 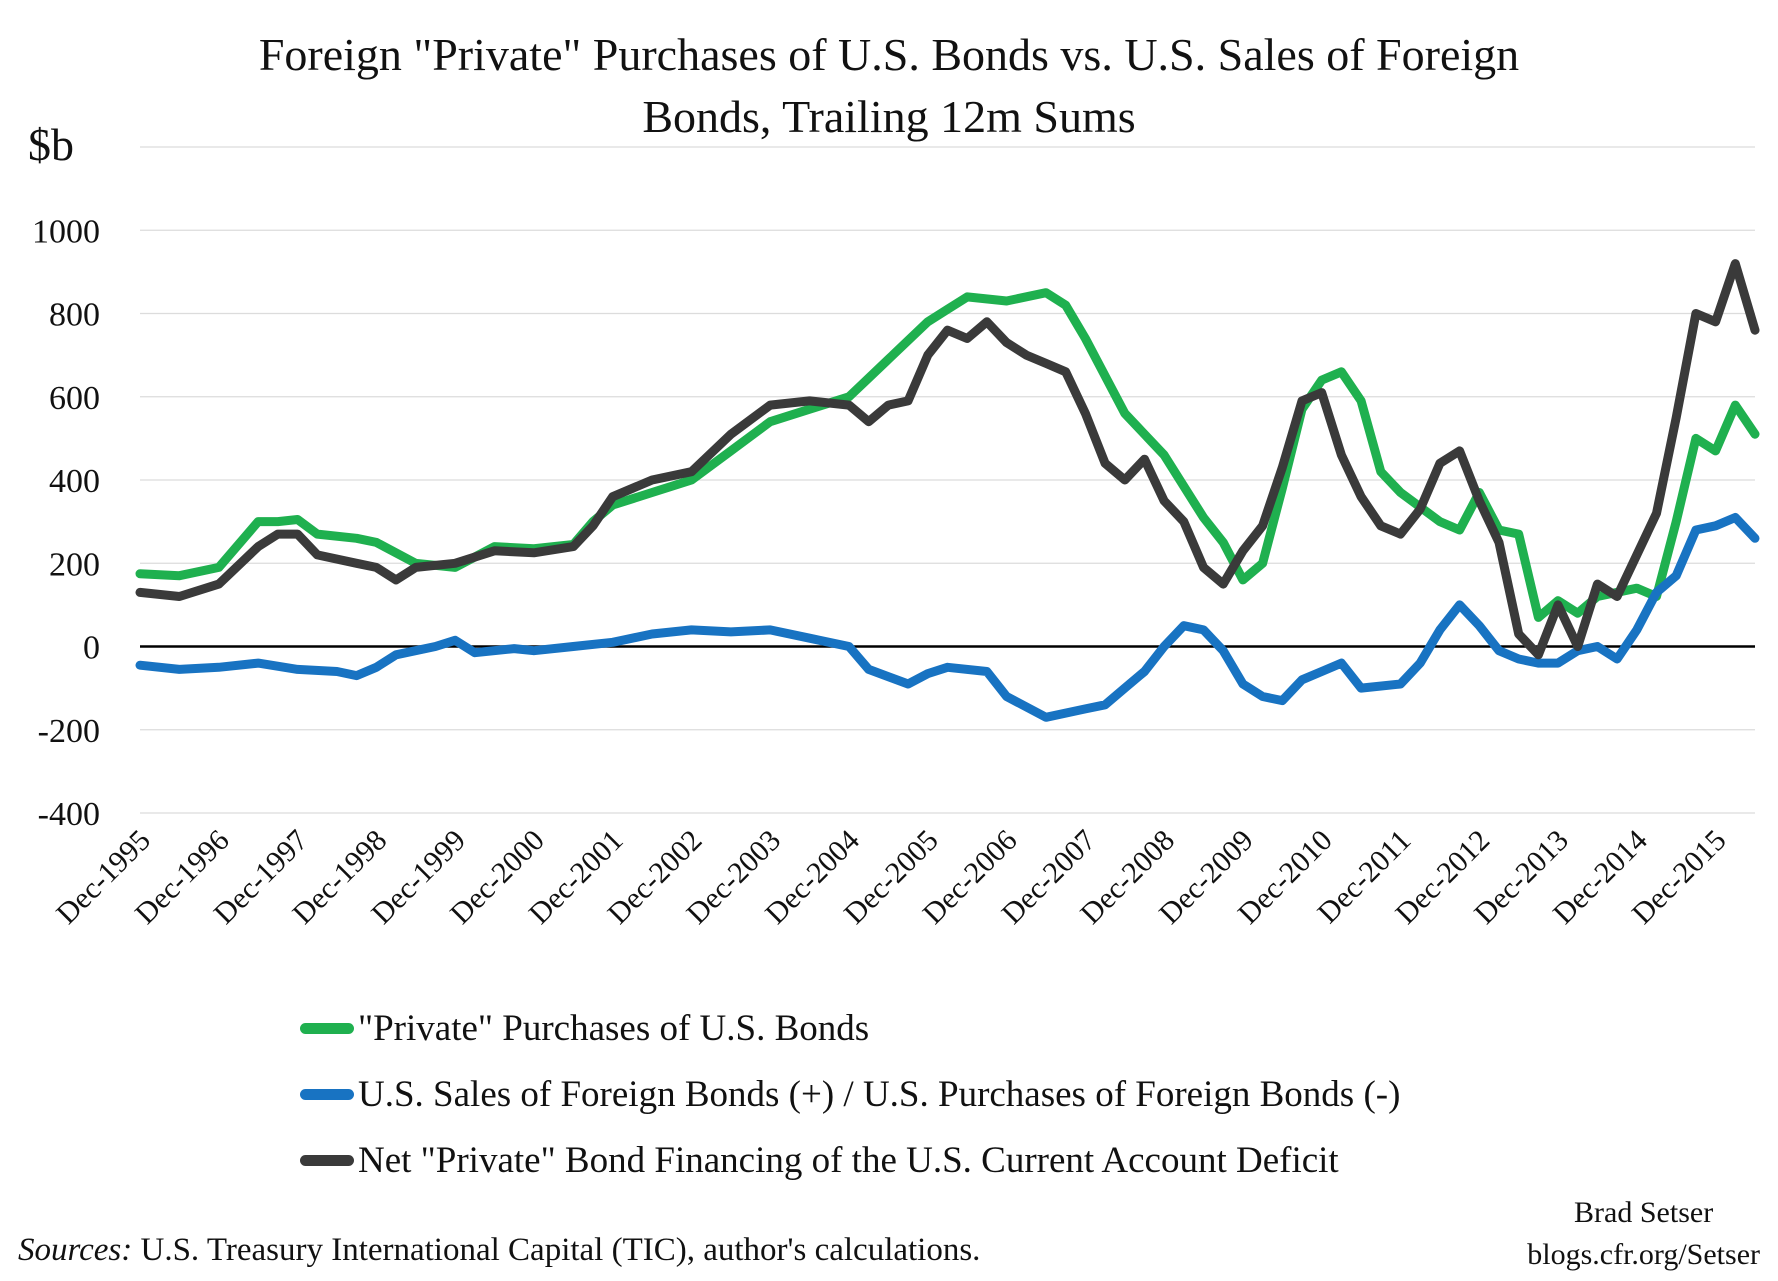 I want to click on source-label: Sources:, so click(x=75, y=1250).